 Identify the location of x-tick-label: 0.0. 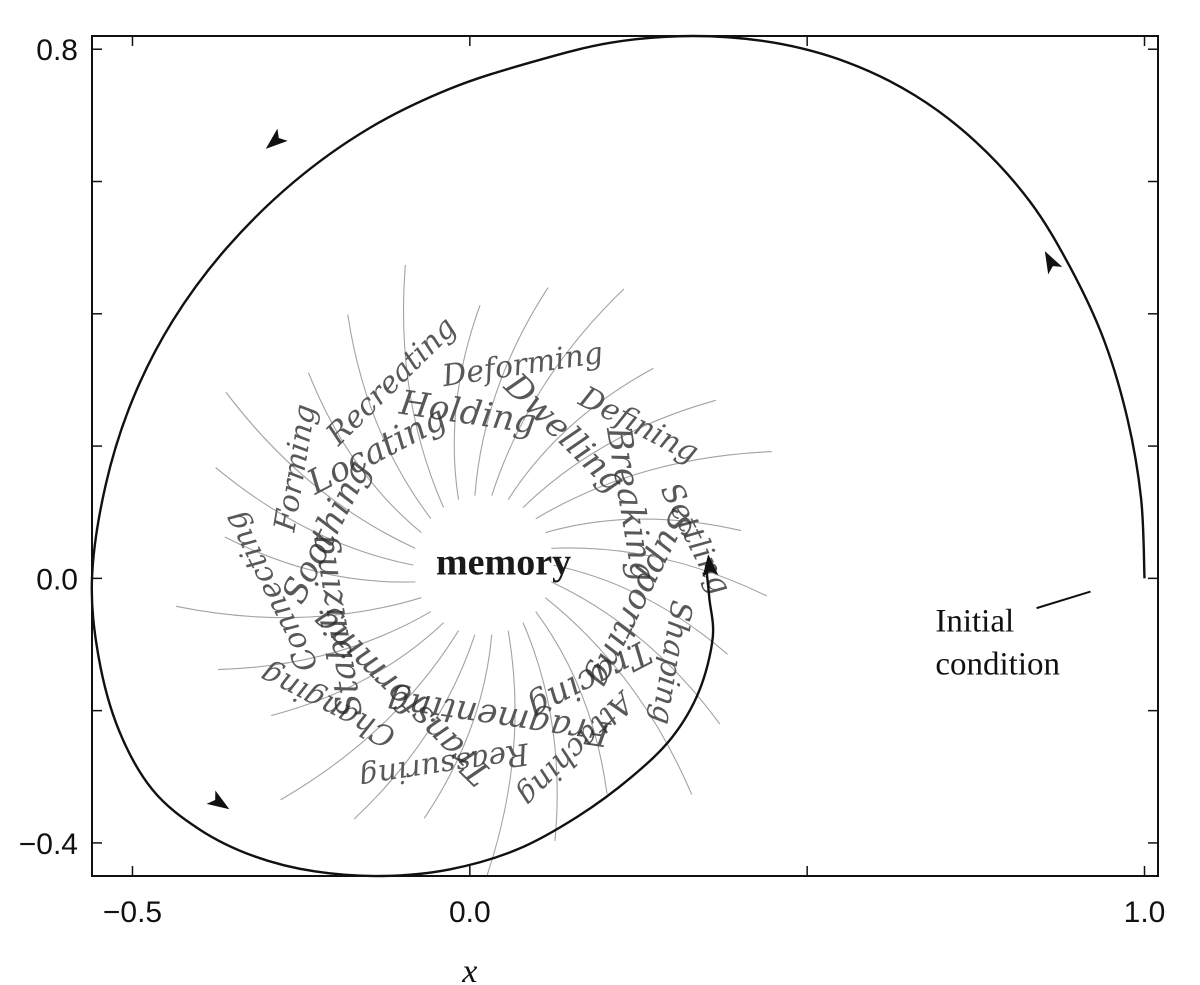
(470, 912).